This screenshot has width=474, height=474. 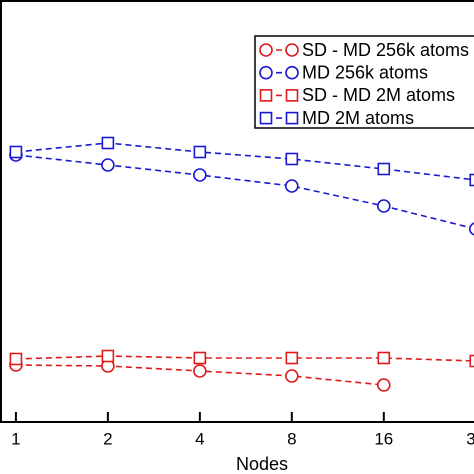 What do you see at coordinates (365, 72) in the screenshot?
I see `legend-label: MD 256k atoms` at bounding box center [365, 72].